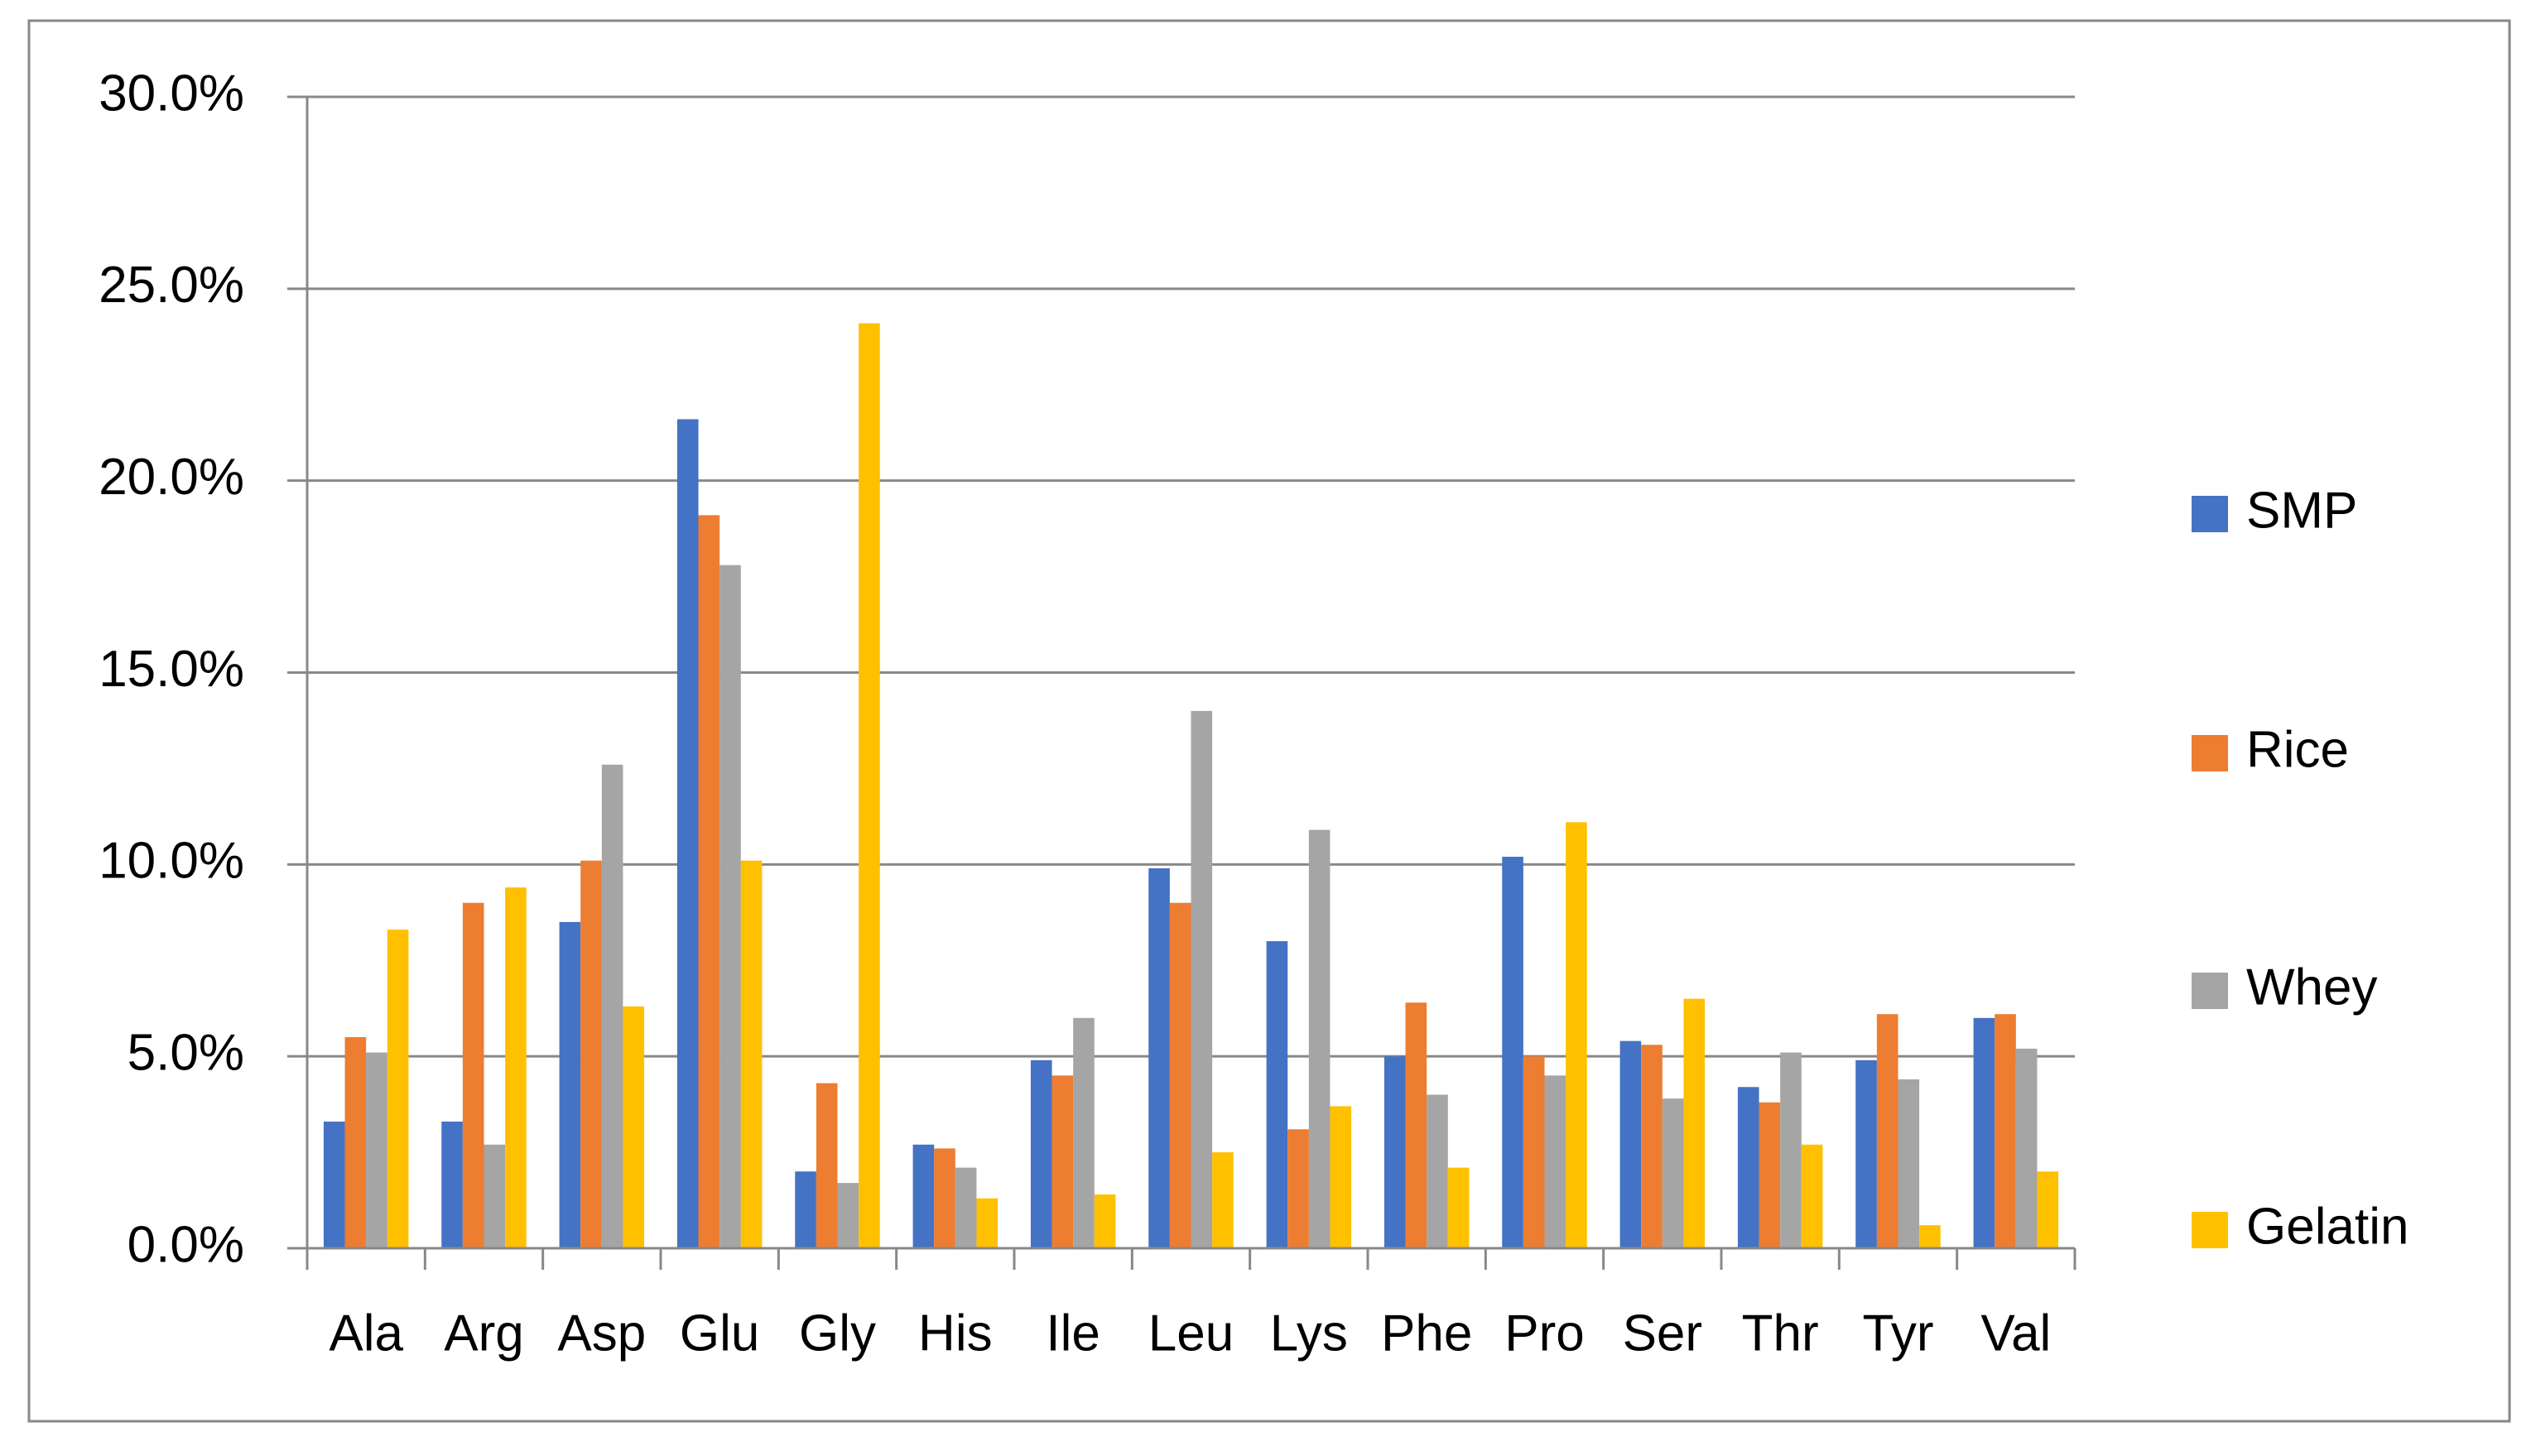 This screenshot has height=1456, width=2536. I want to click on x-tick-label: Tyr, so click(1897, 1333).